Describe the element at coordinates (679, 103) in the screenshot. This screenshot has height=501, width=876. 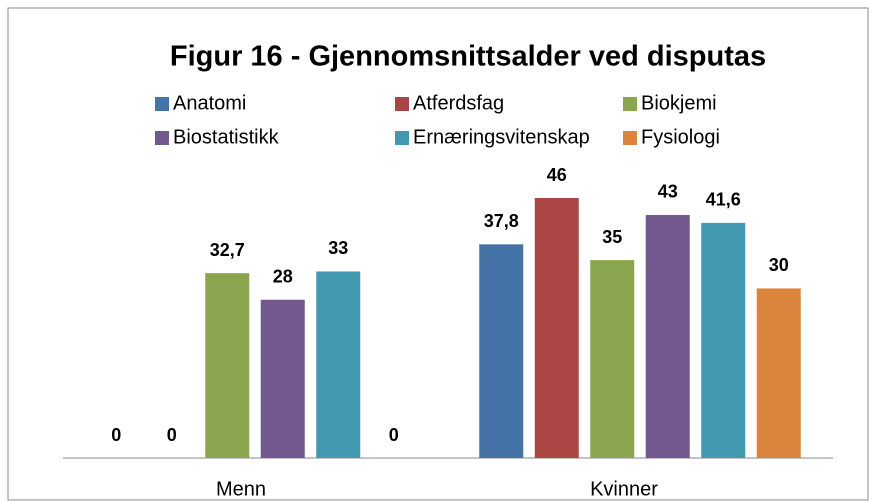
I see `legend-label: Biokjemi` at that location.